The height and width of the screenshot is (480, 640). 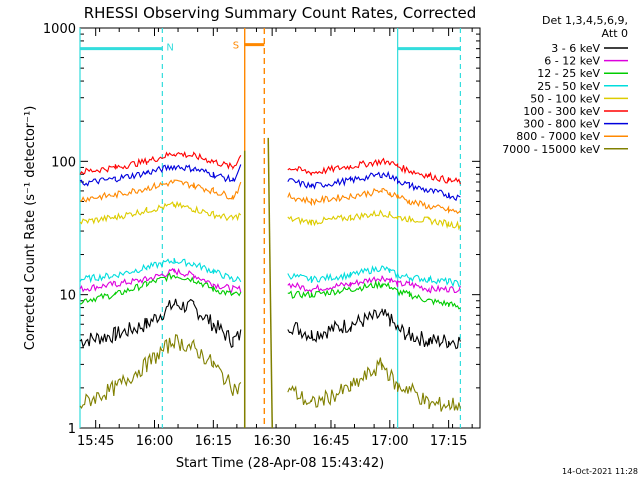 I want to click on y-axis-label: Corrected Count Rate (s⁻¹ detector⁻¹), so click(x=30, y=228).